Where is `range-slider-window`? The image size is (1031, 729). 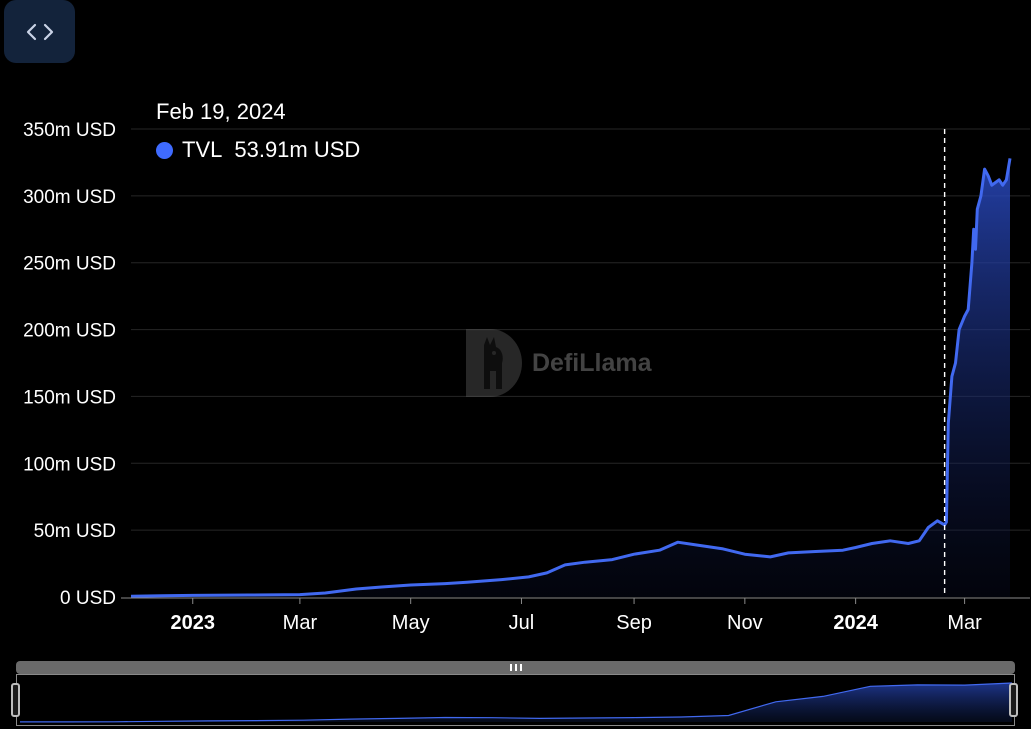 range-slider-window is located at coordinates (515, 700).